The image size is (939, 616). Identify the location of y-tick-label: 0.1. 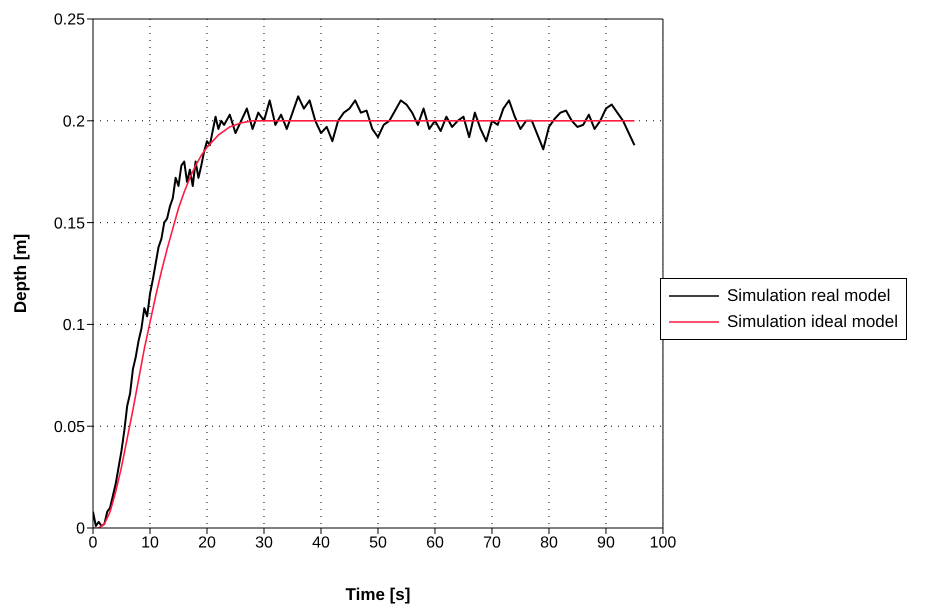
(74, 325).